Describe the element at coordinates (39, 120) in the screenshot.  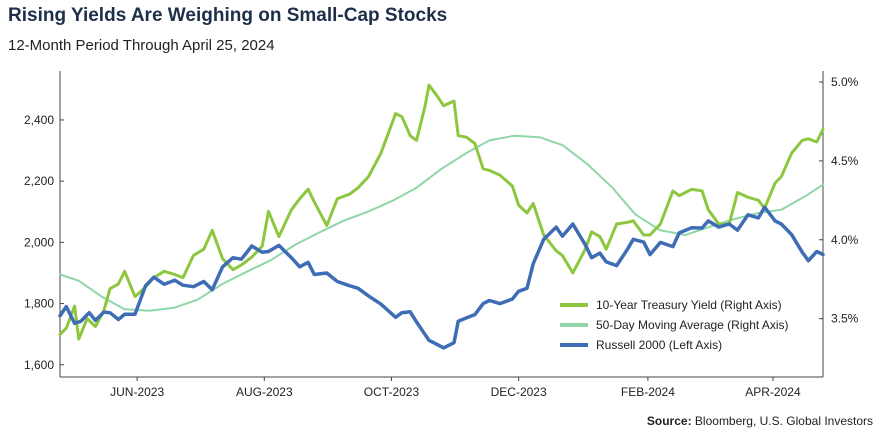
I see `left-axis-tick-label: 2,400` at that location.